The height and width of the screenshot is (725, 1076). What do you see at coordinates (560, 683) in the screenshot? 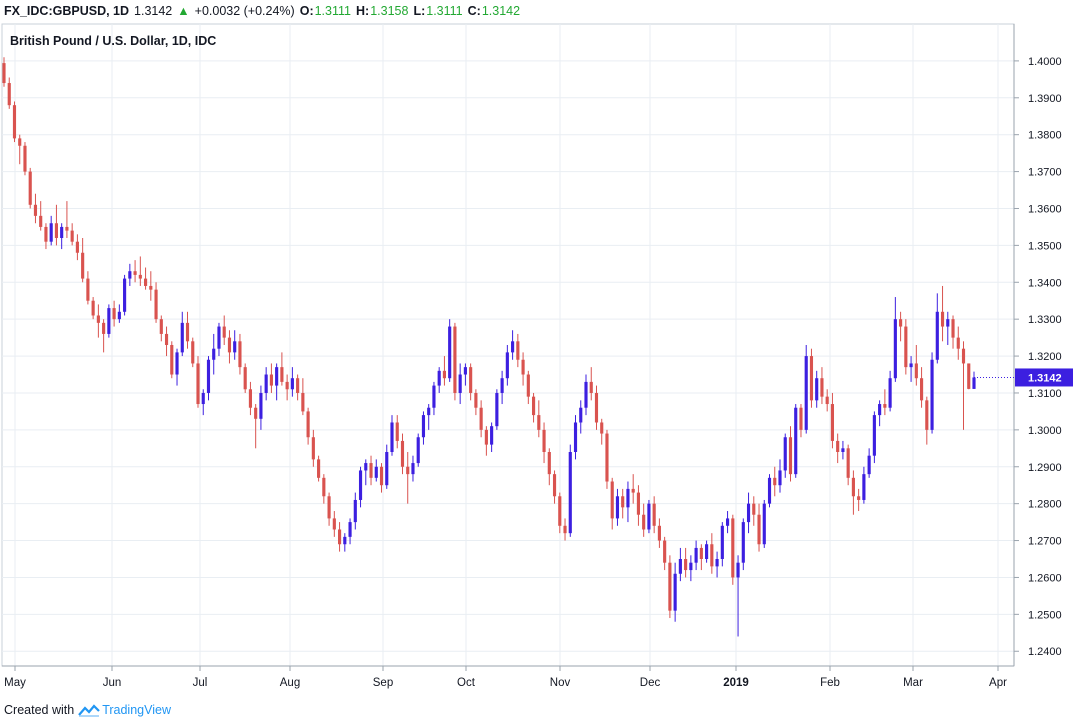
I see `x-tick-label: Nov` at bounding box center [560, 683].